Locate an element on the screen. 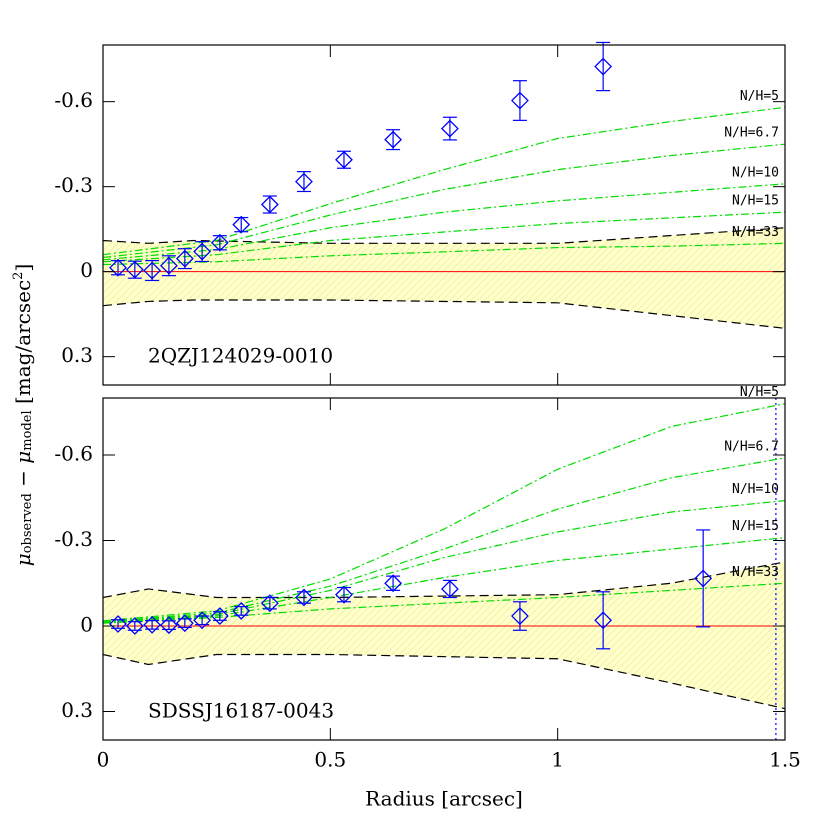  panel-label: SDSSJ16187-0043 is located at coordinates (241, 711).